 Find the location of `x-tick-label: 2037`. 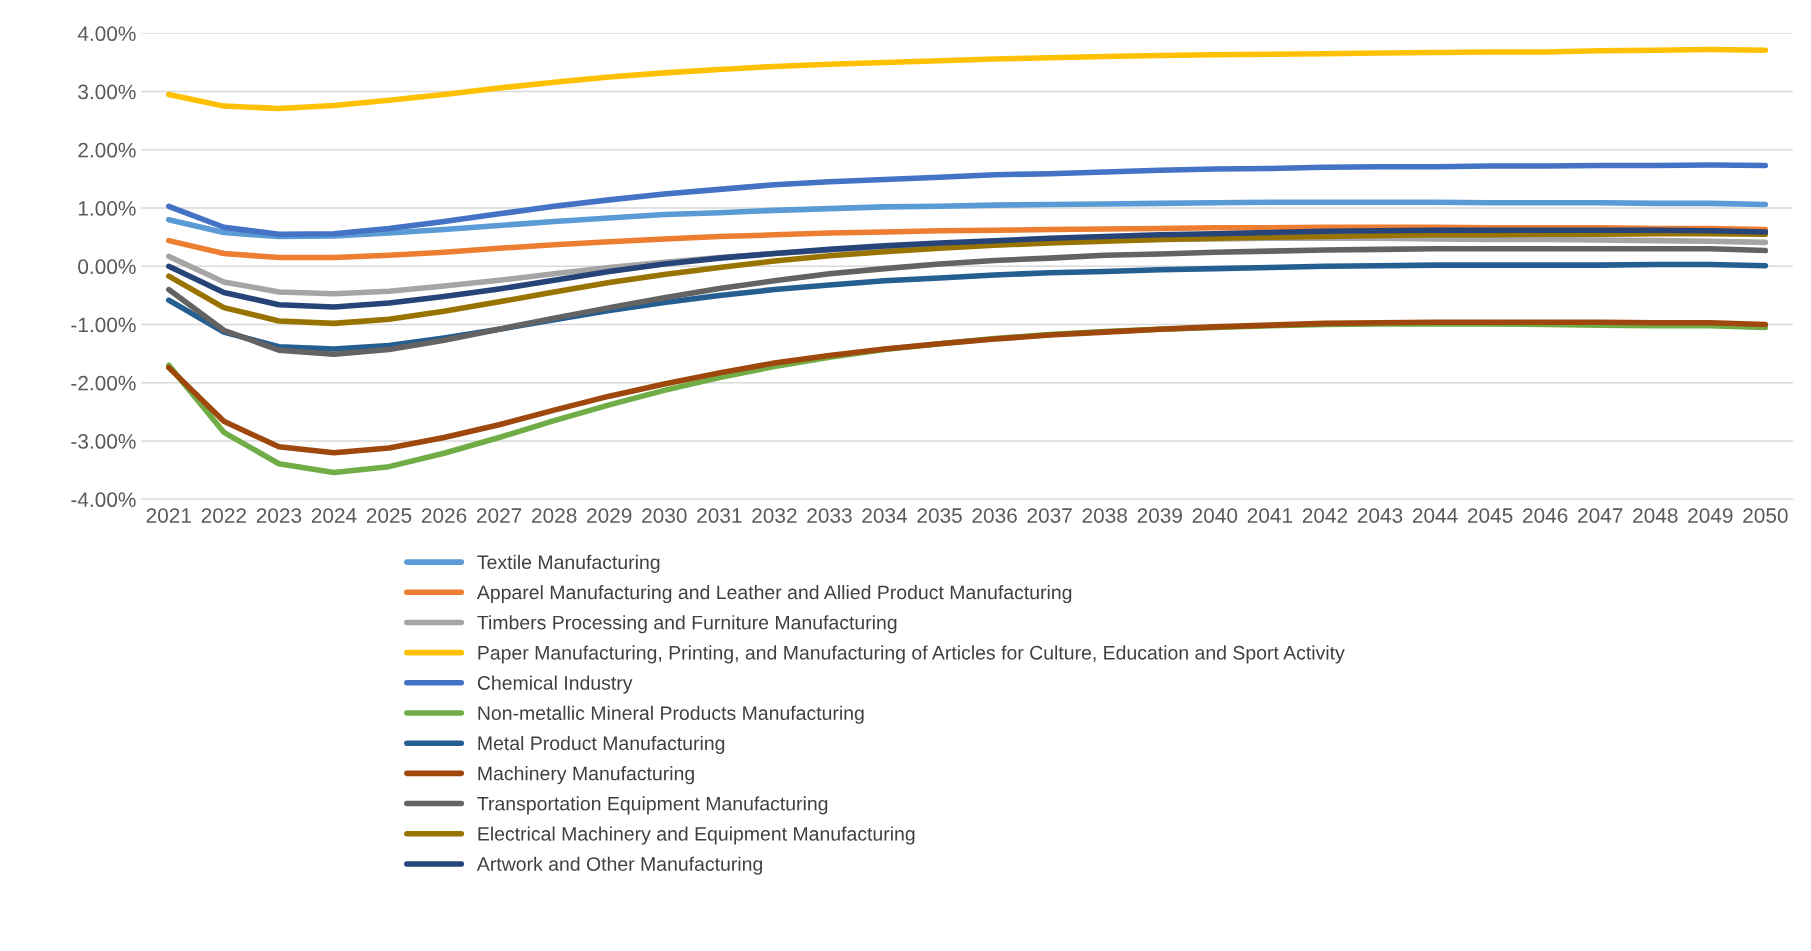

x-tick-label: 2037 is located at coordinates (1049, 515).